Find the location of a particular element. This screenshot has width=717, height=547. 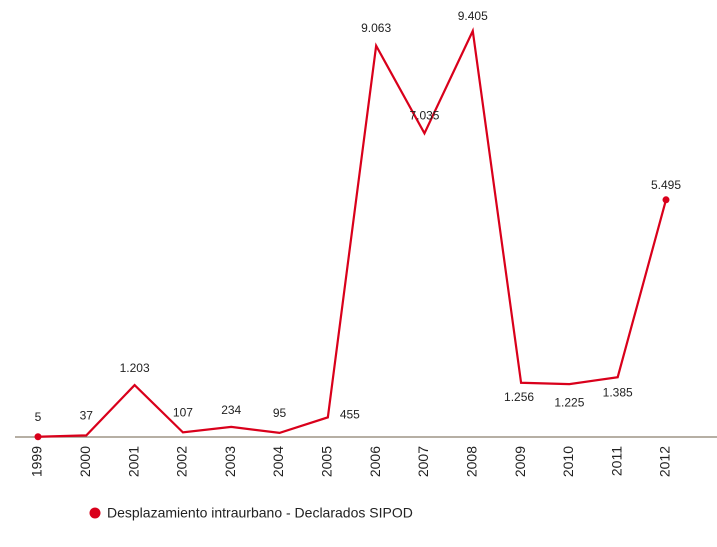

x-tick-label: 2002 is located at coordinates (182, 461).